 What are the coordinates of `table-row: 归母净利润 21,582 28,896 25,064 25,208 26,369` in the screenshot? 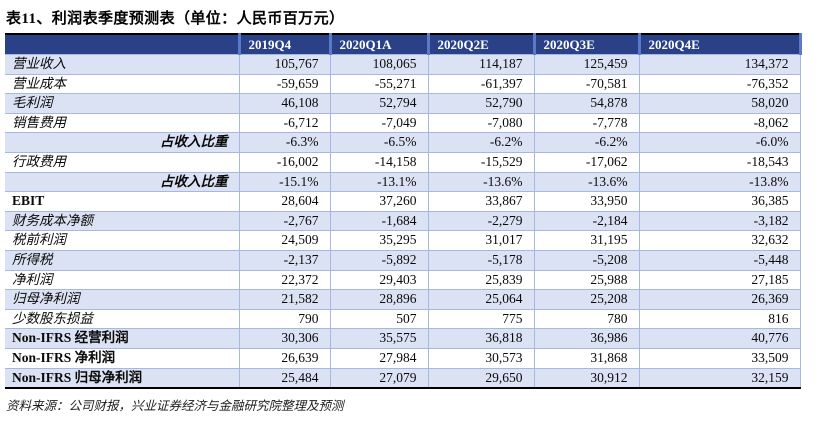 It's located at (403, 299).